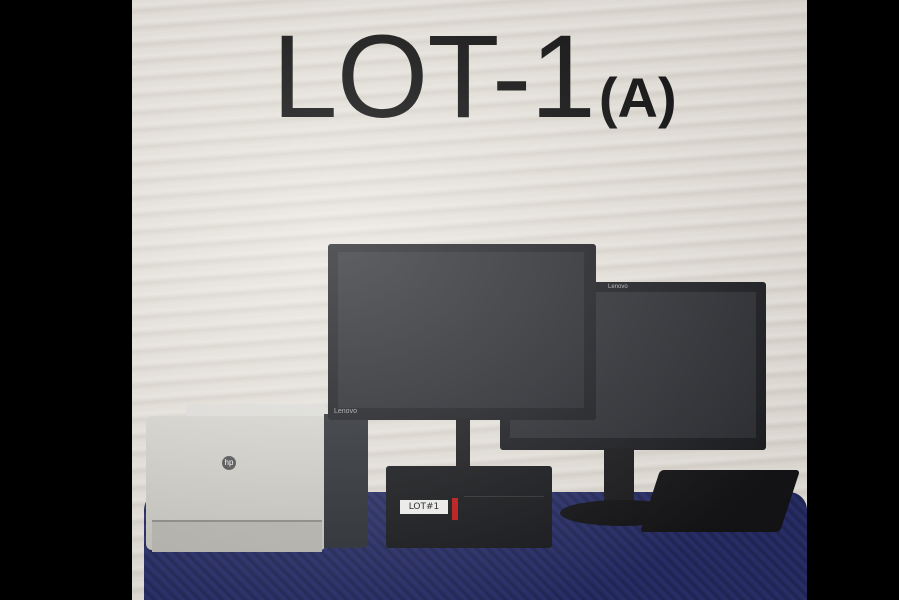  I want to click on desktop-pc: LOT#1, so click(469, 507).